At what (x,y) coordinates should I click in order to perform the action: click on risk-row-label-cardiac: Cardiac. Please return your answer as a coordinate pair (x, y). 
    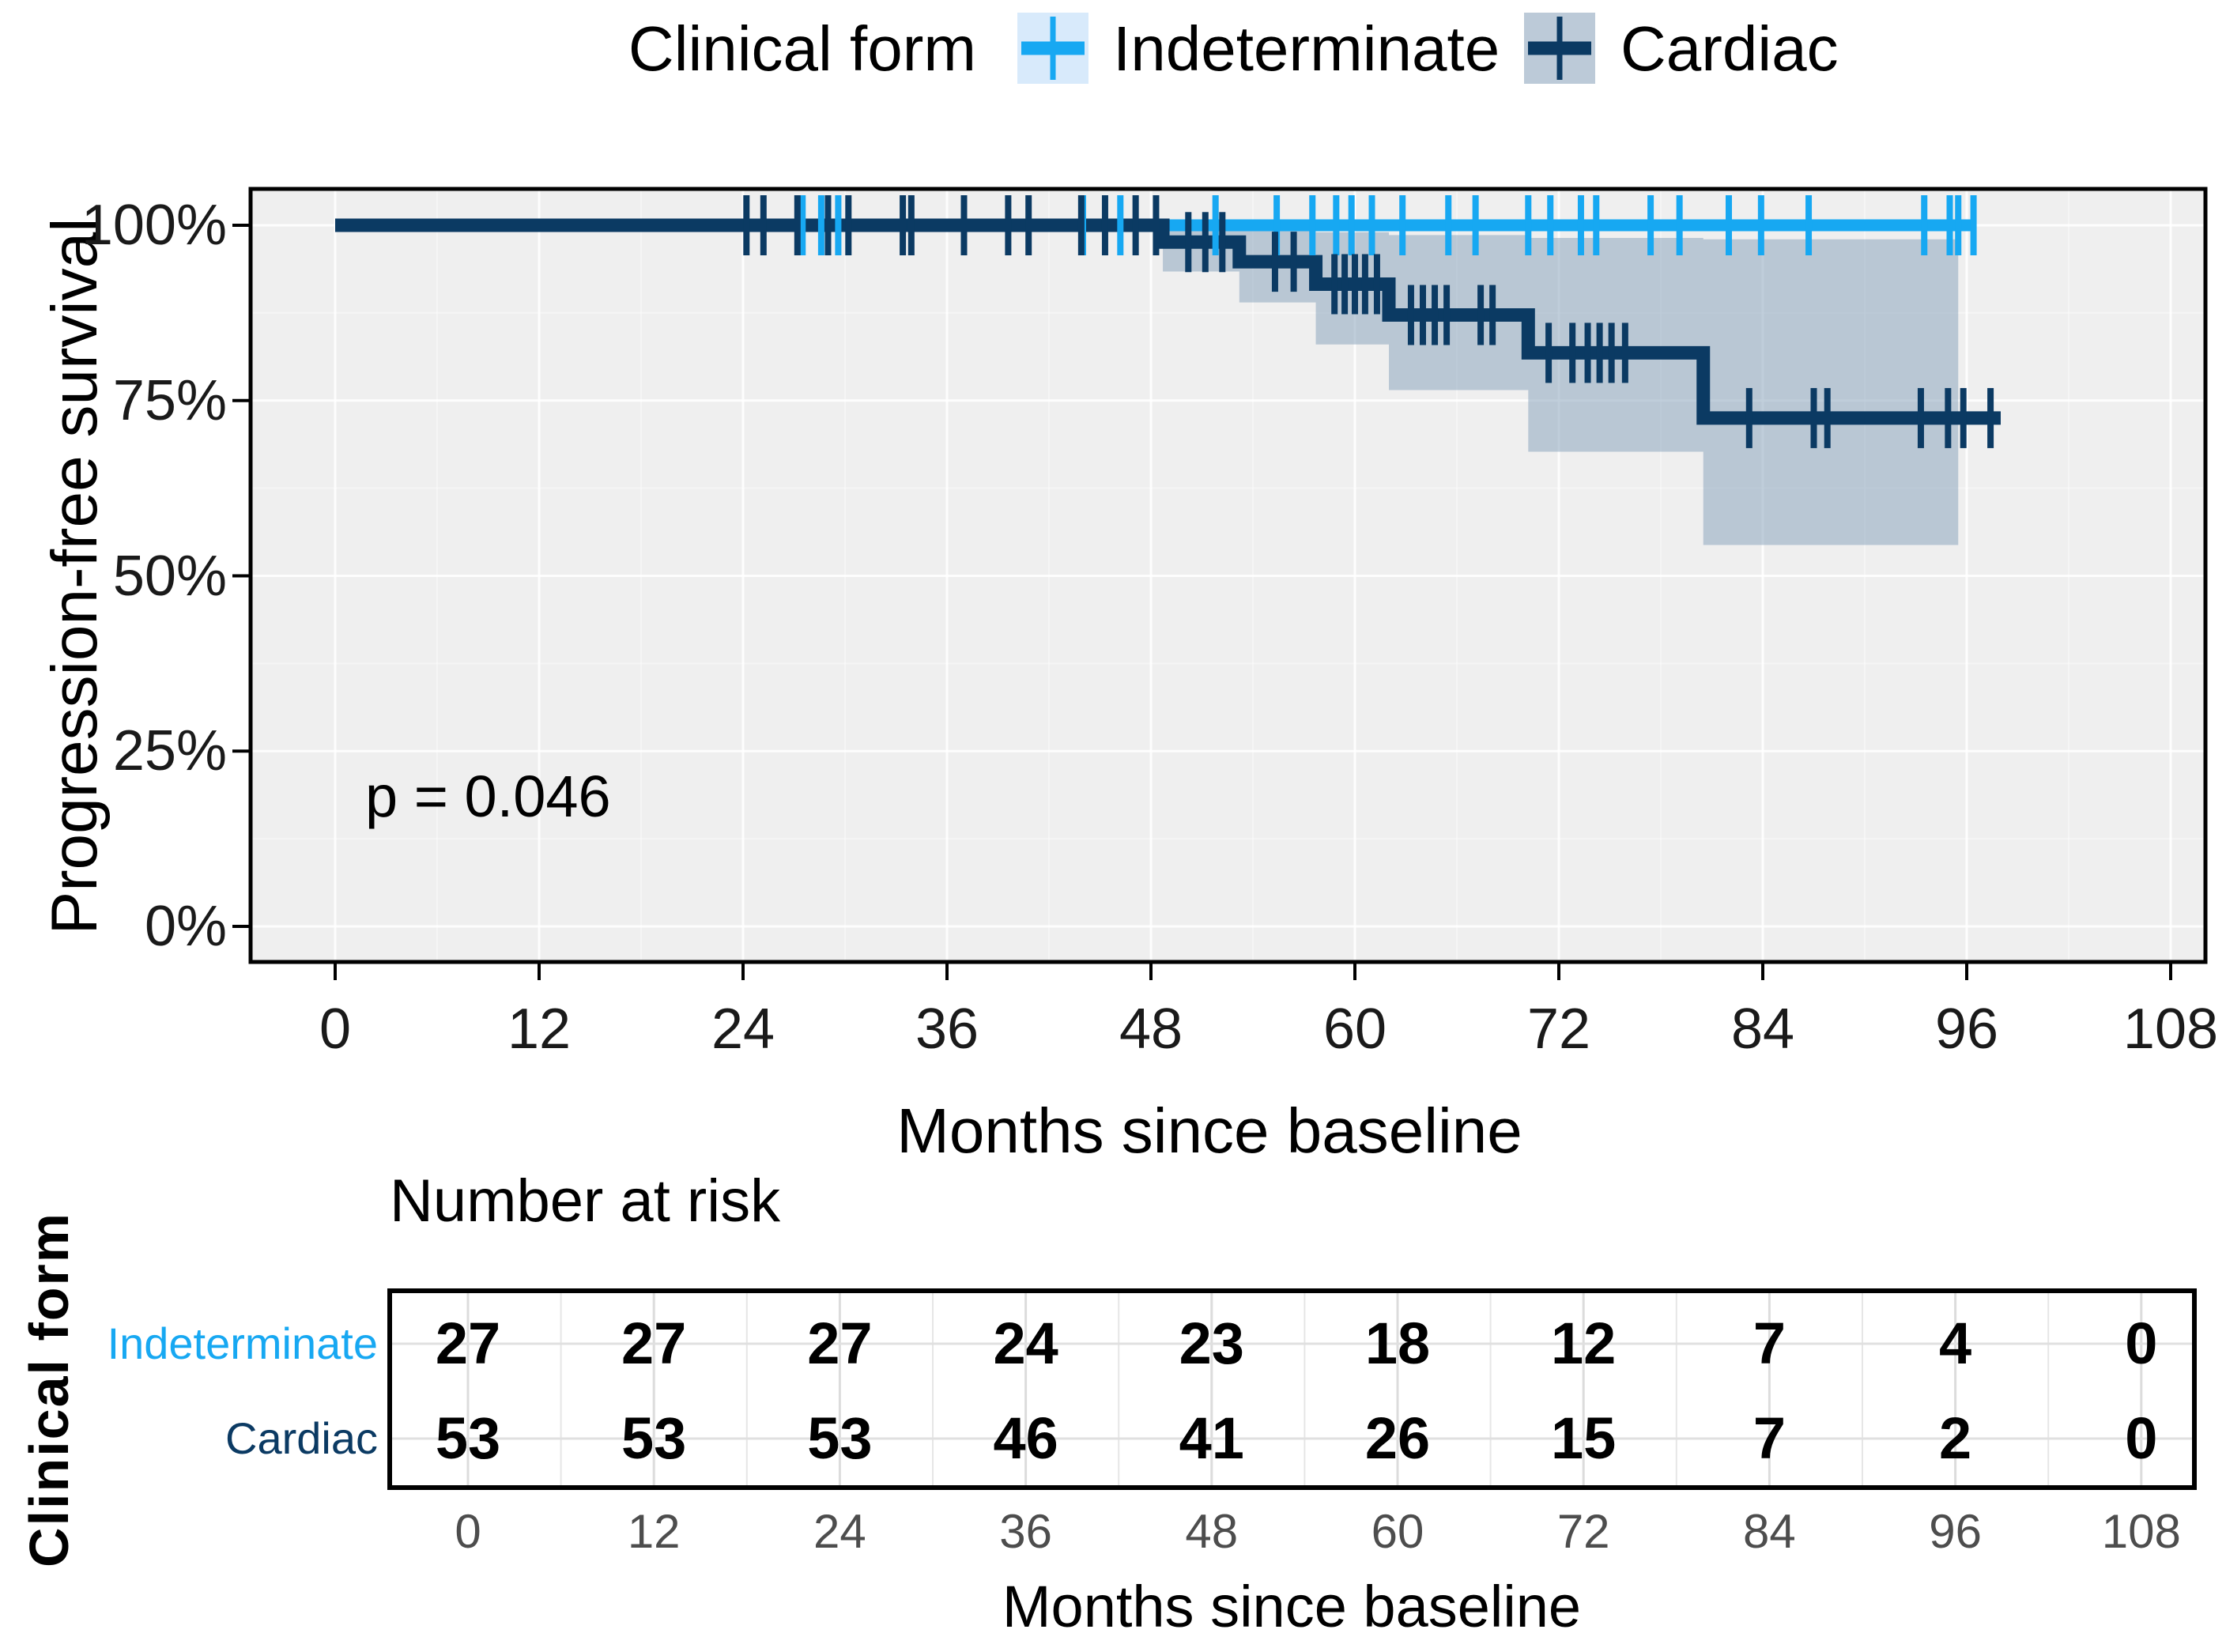
    Looking at the image, I should click on (302, 1438).